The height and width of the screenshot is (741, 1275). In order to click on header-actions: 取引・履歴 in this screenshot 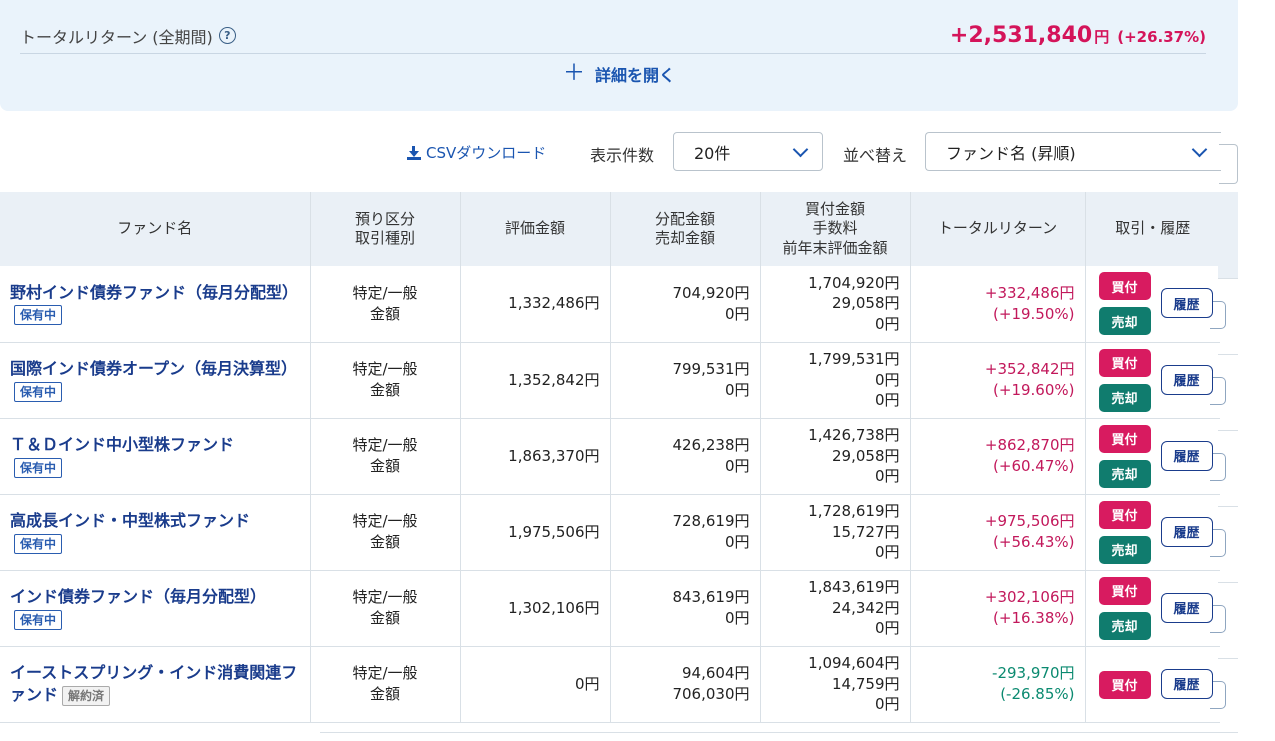, I will do `click(1152, 229)`.